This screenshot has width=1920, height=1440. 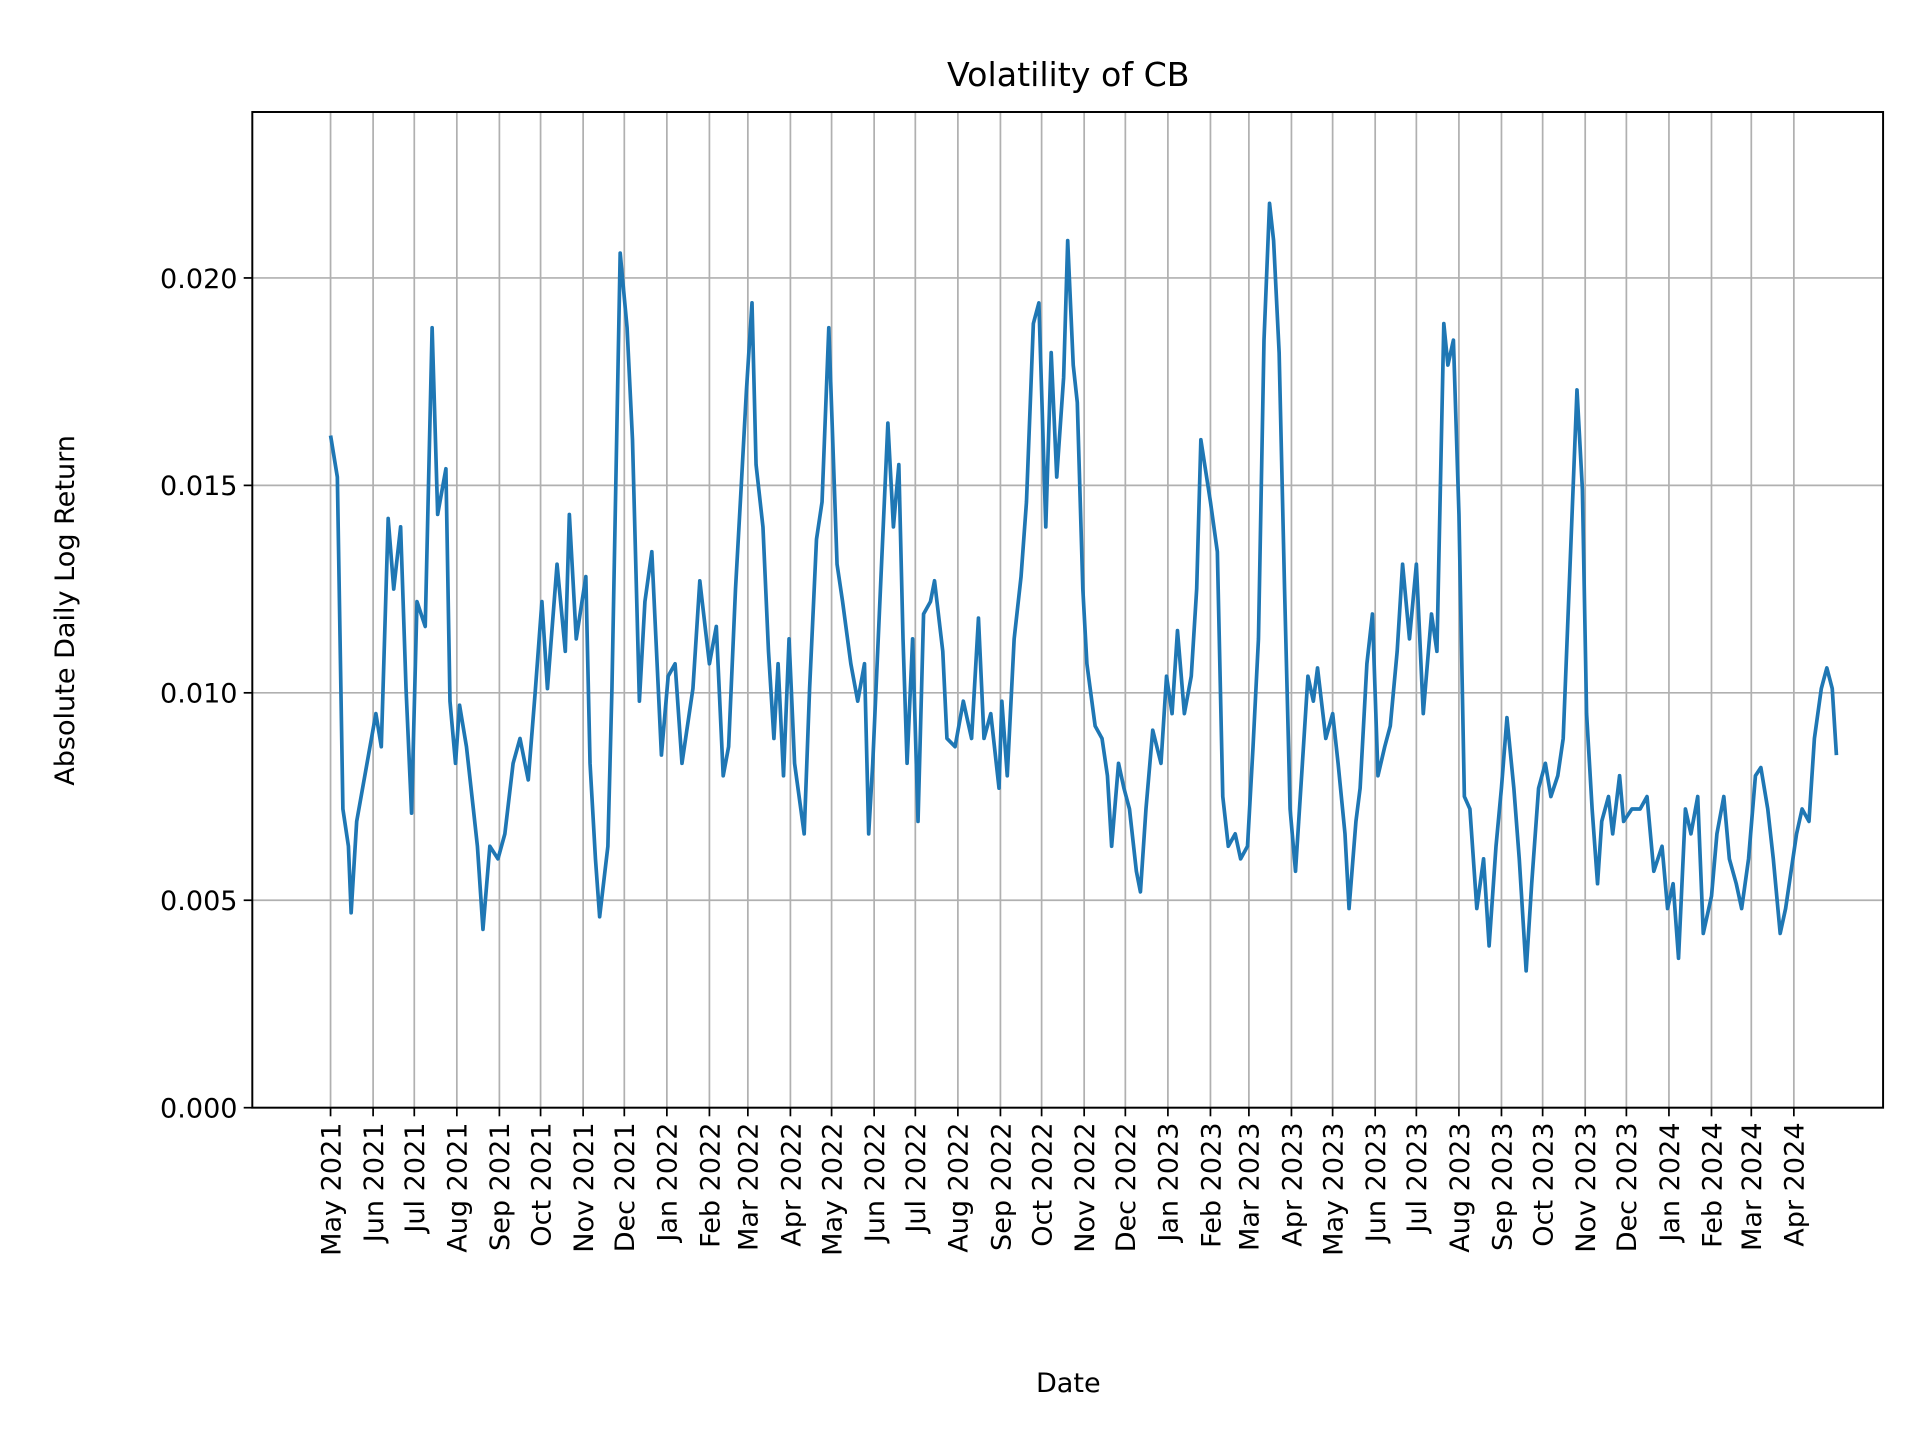 What do you see at coordinates (198, 1109) in the screenshot?
I see `y-tick-label: 0.000` at bounding box center [198, 1109].